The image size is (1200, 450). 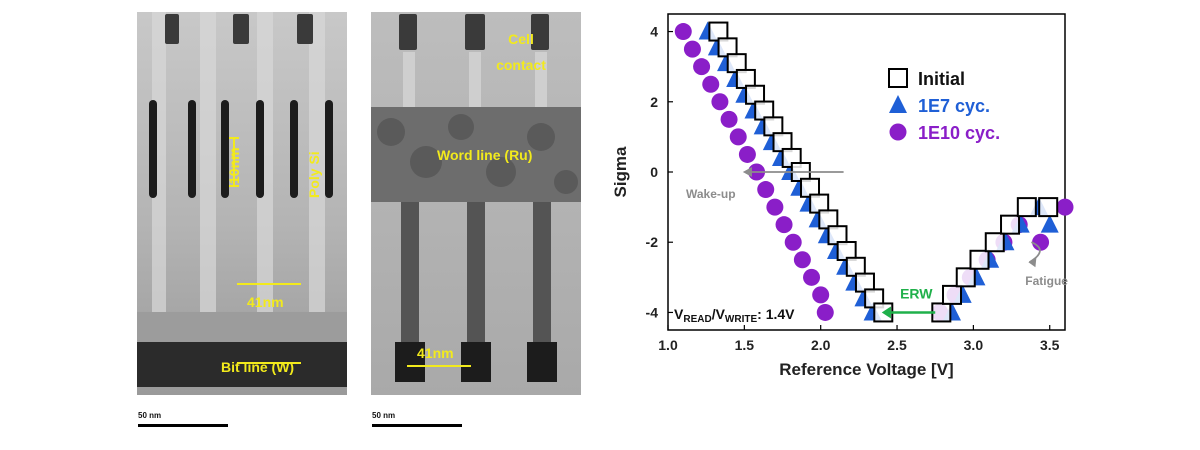 I want to click on scale-bar-right, so click(x=417, y=425).